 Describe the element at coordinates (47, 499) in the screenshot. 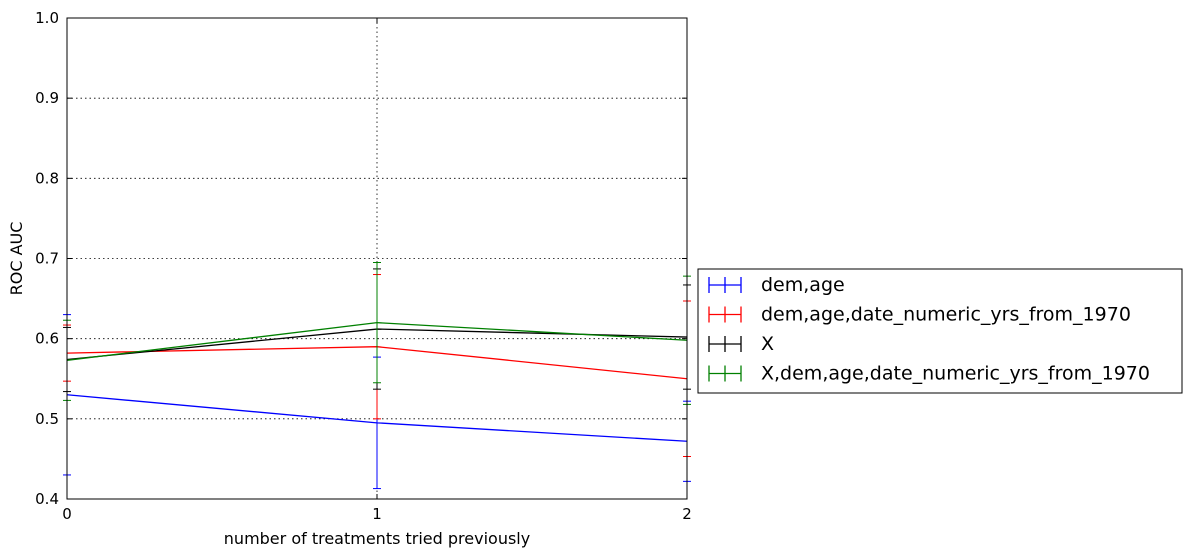

I see `y-tick-label: 0.4` at that location.